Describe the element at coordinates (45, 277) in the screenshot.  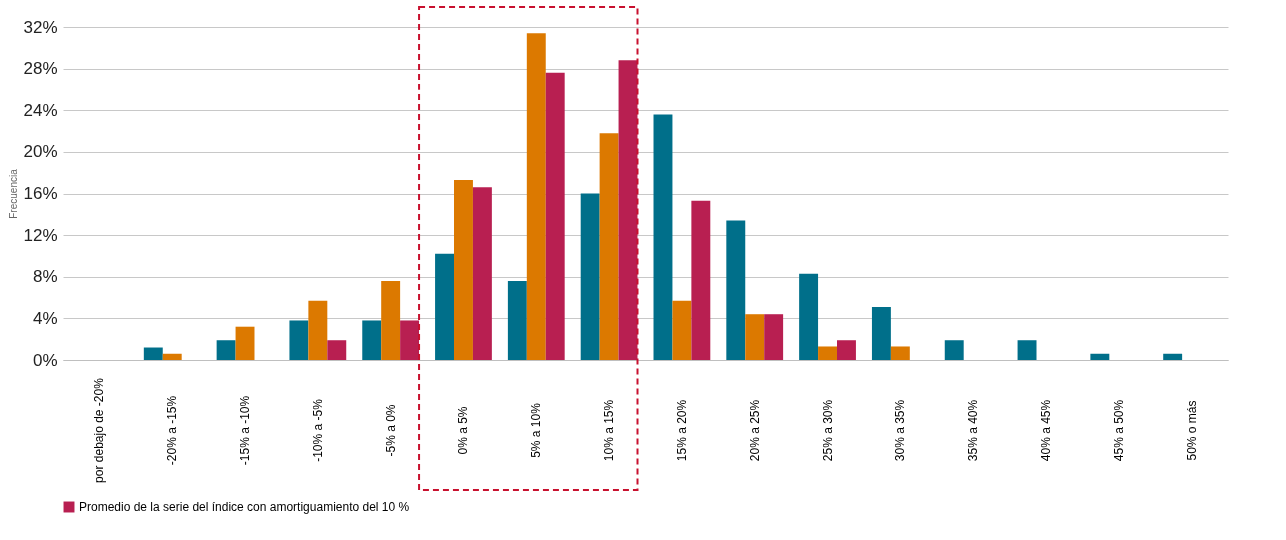
I see `y-tick-label: 8%` at that location.